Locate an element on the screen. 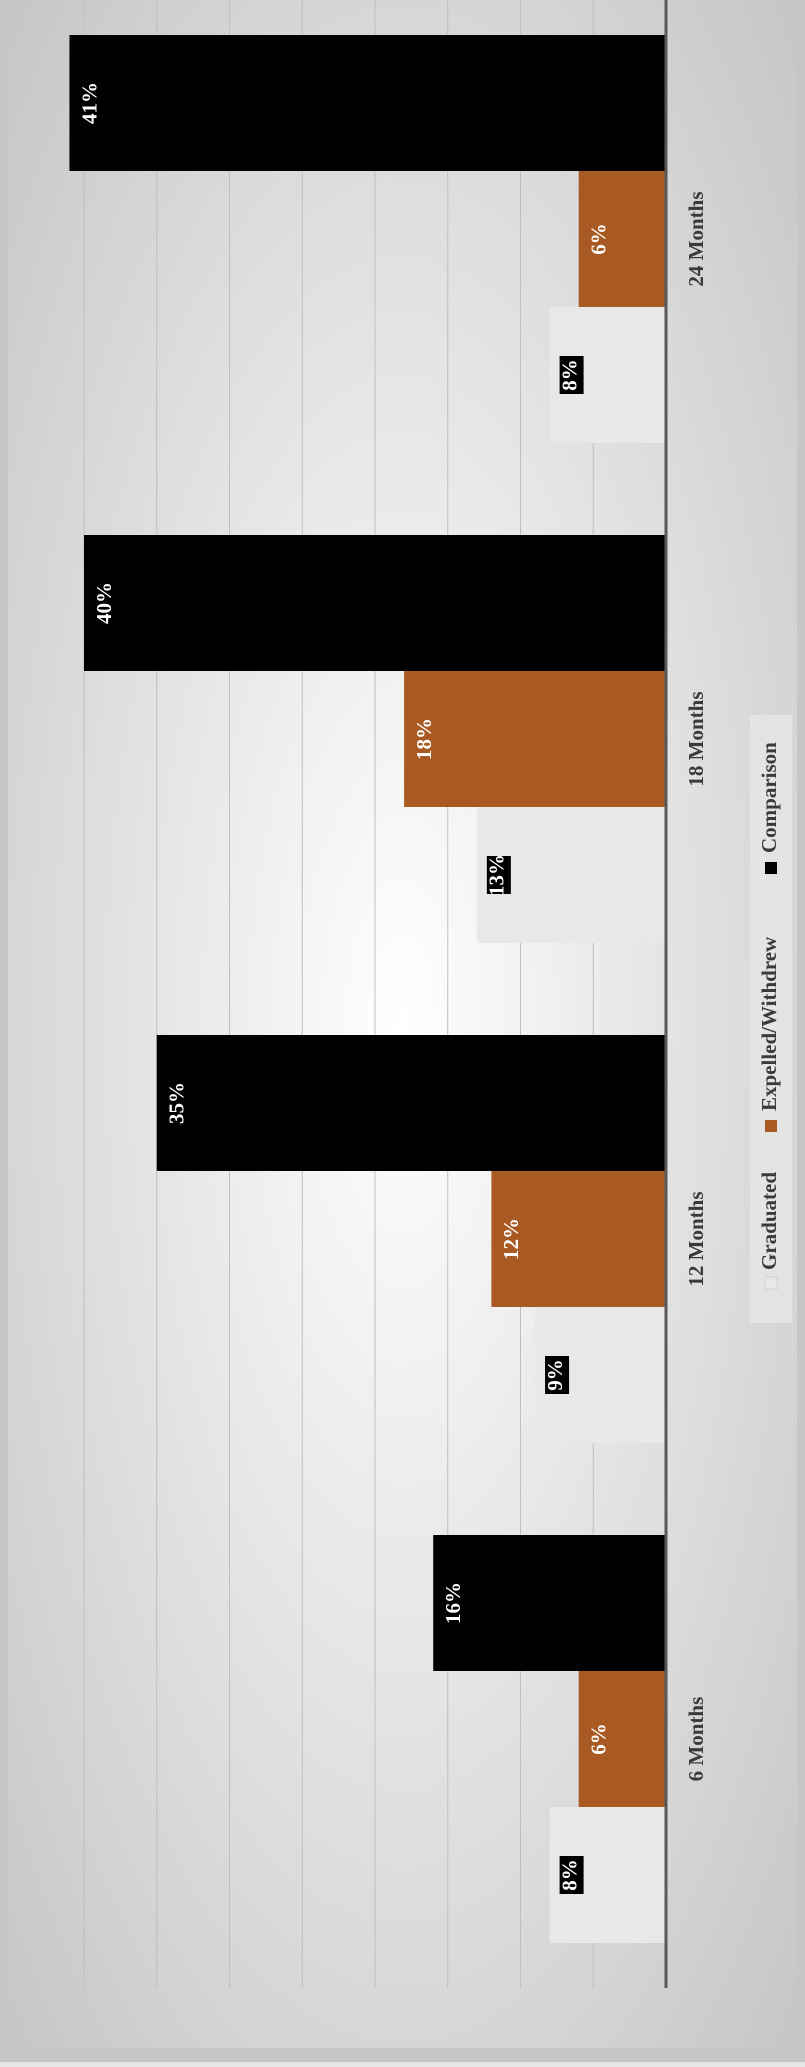 This screenshot has height=2067, width=805. legend-label: Expelled/Withdrew is located at coordinates (769, 1023).